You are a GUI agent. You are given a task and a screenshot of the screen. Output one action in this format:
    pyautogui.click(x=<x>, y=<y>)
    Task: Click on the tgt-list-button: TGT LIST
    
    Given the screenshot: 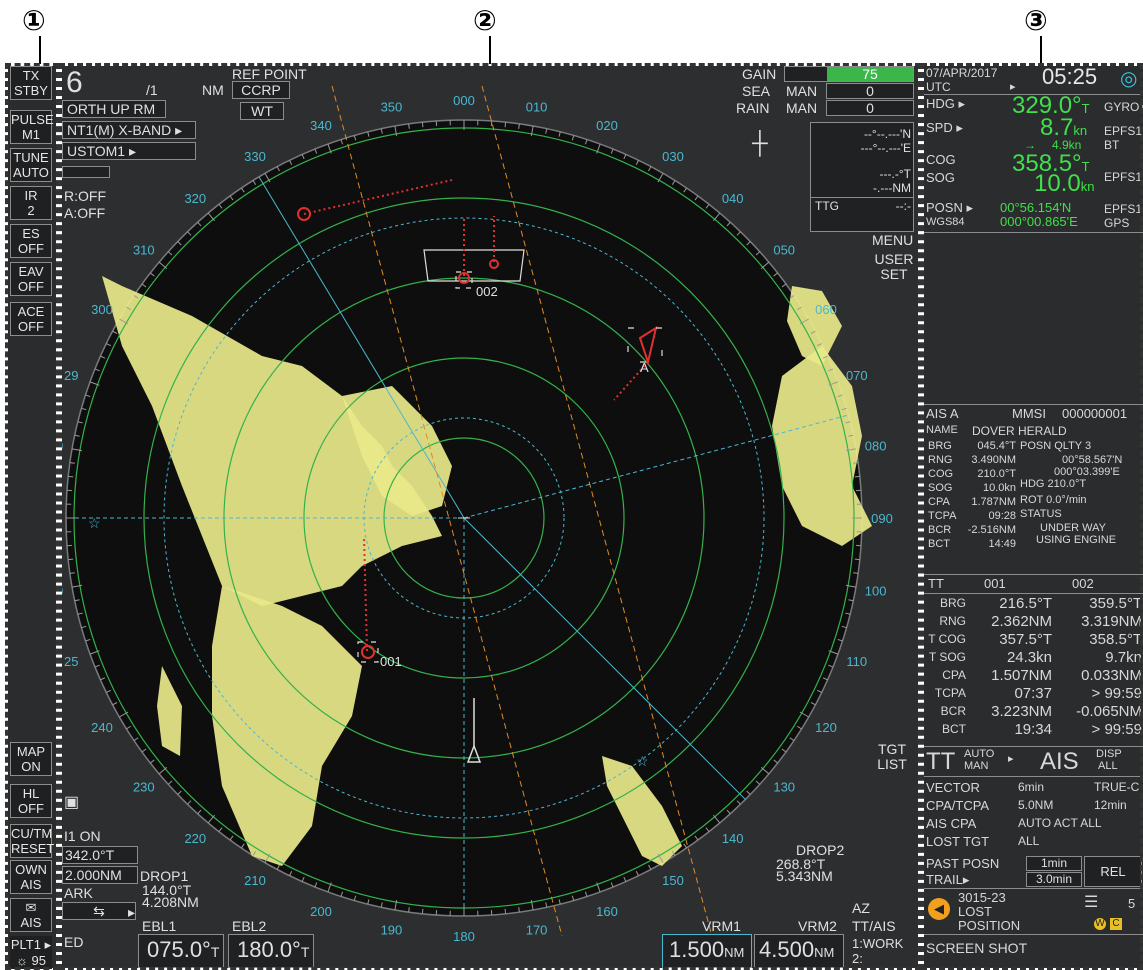 What is the action you would take?
    pyautogui.click(x=892, y=756)
    